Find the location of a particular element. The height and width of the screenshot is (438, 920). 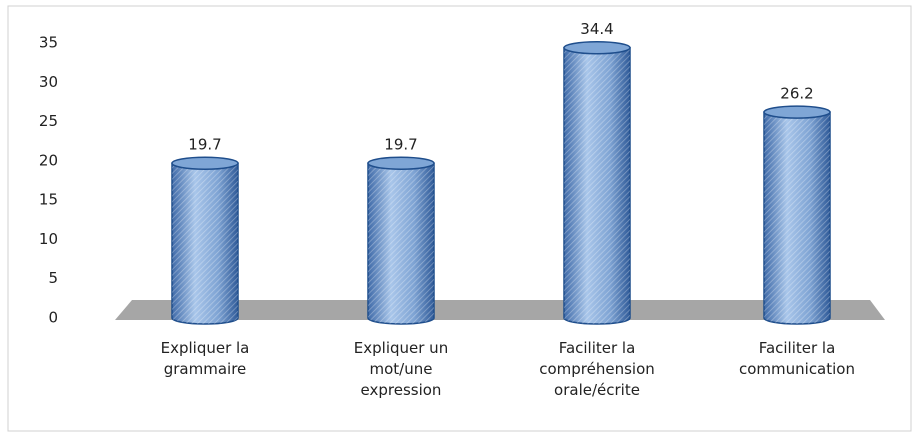

y-tick-label: 20 is located at coordinates (48, 160).